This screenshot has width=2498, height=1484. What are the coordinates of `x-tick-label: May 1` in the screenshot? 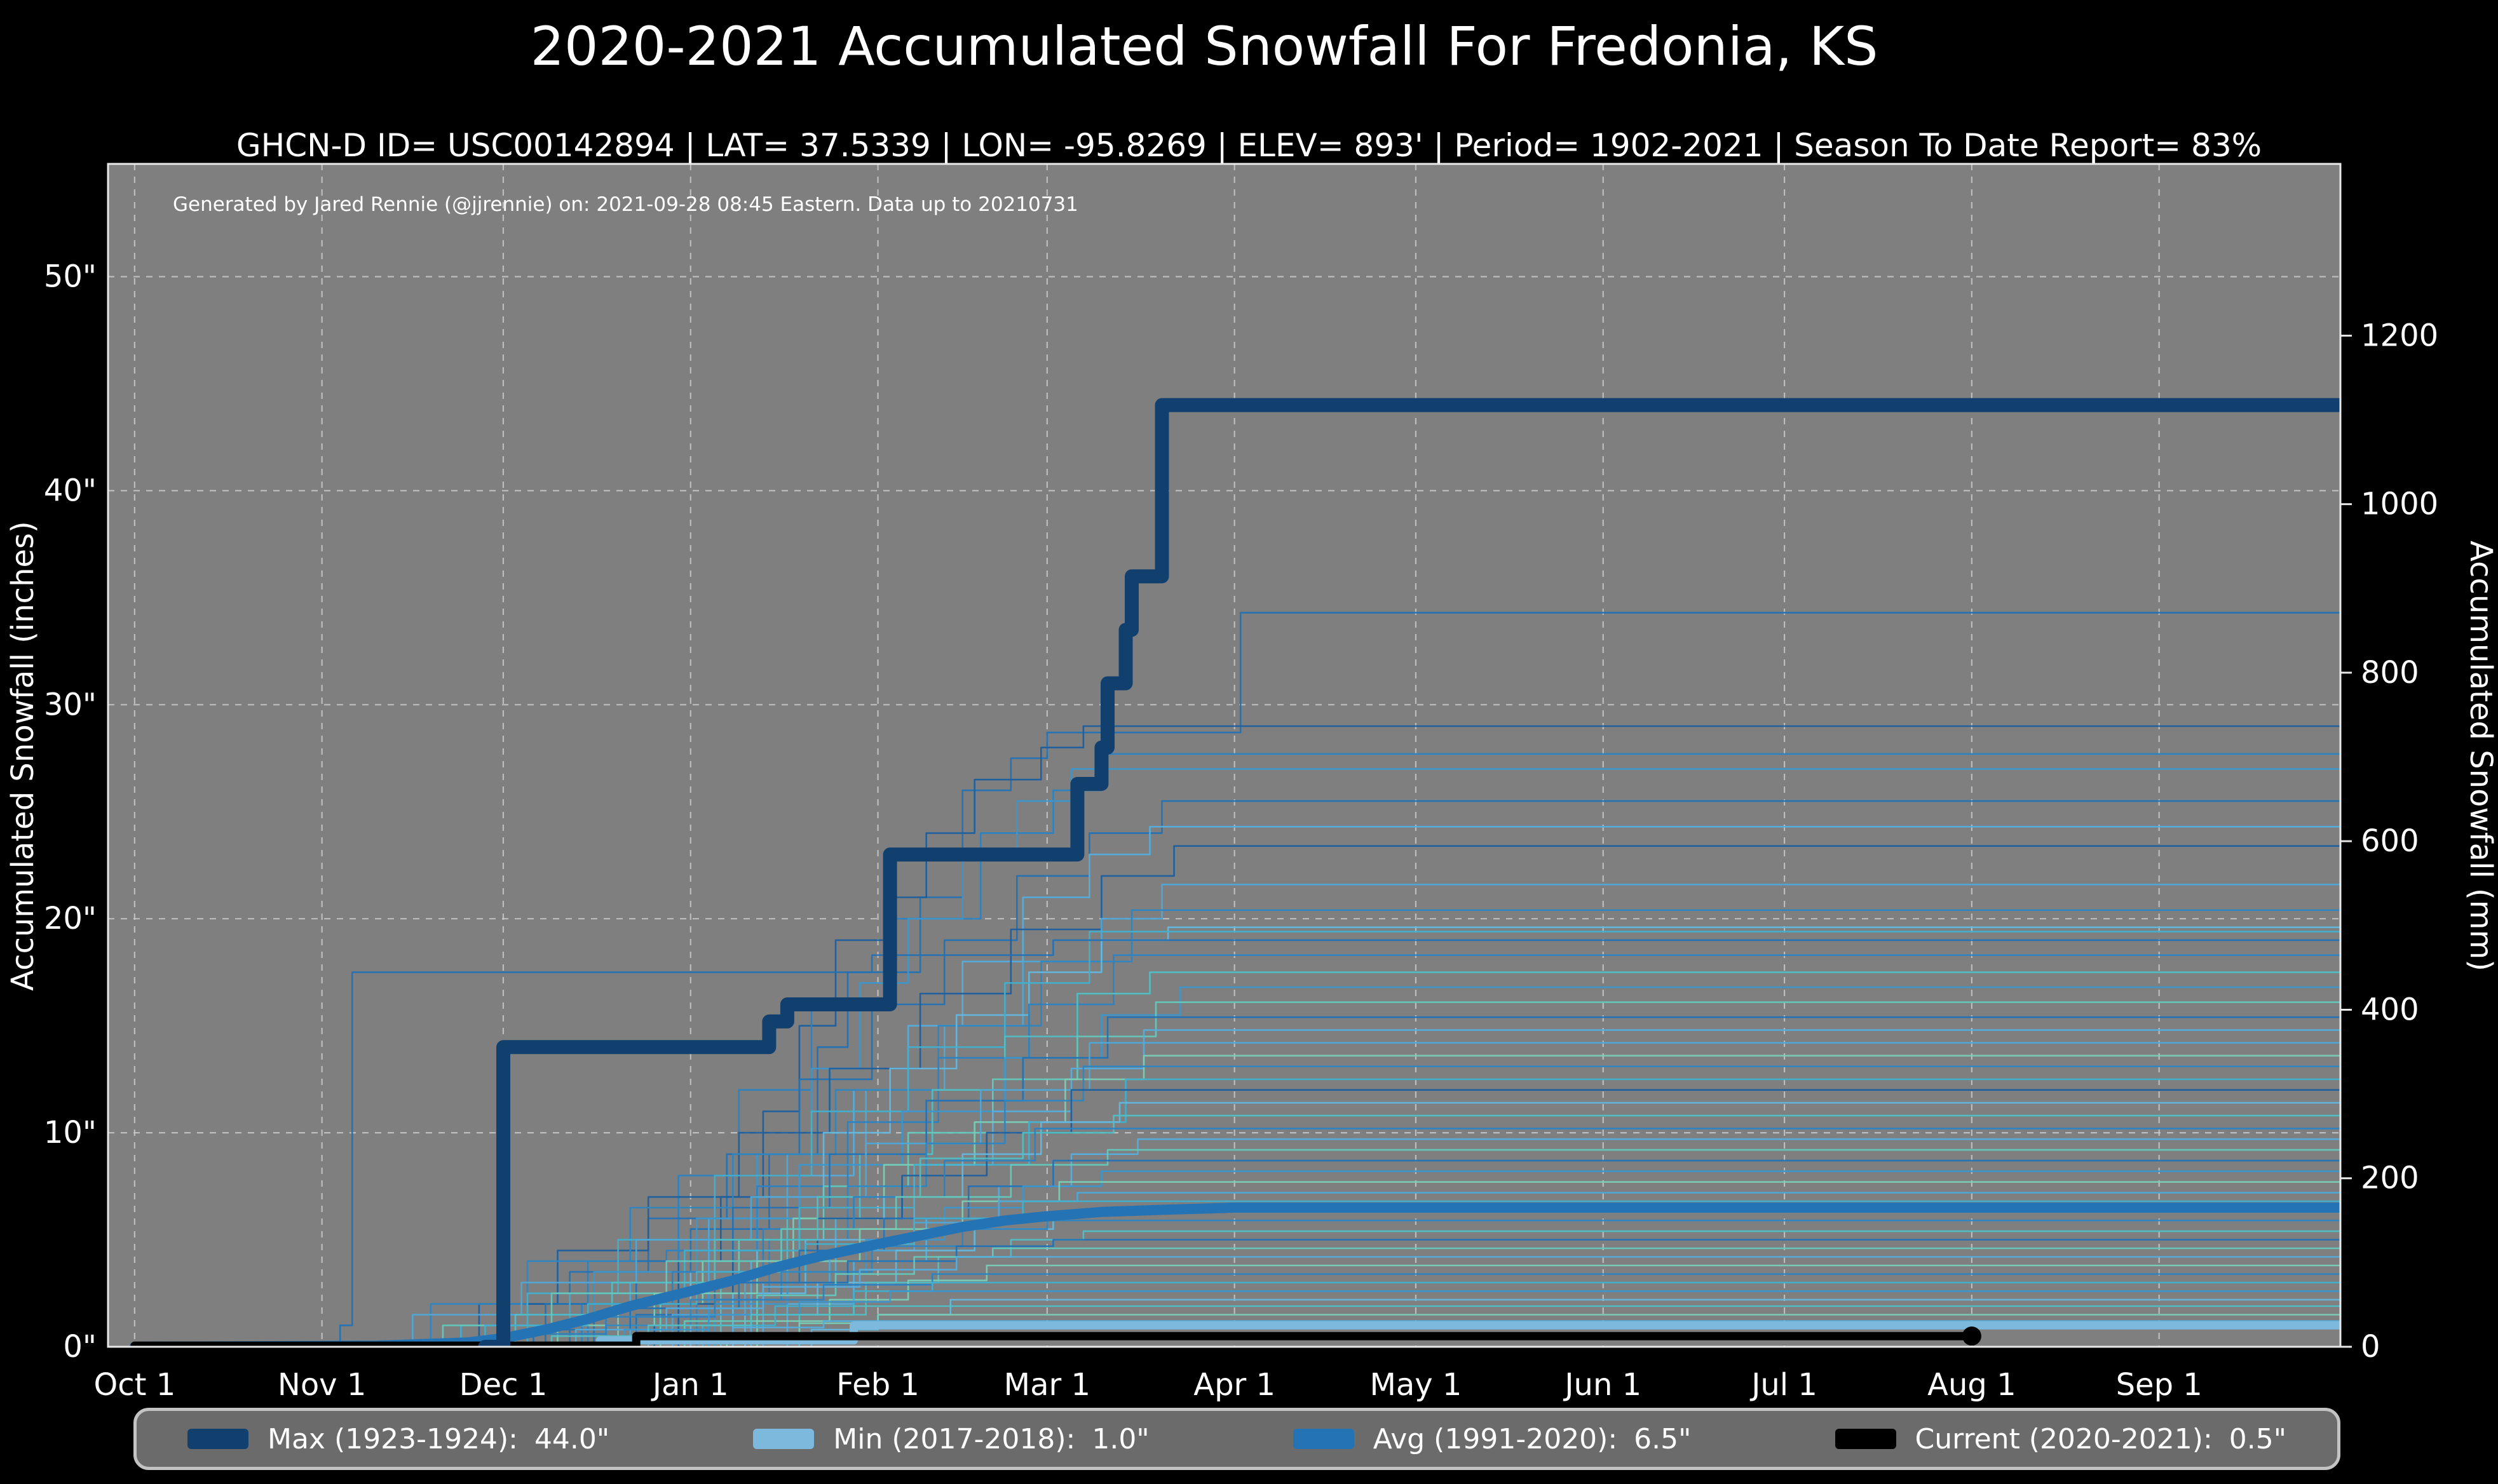 It's located at (1415, 1385).